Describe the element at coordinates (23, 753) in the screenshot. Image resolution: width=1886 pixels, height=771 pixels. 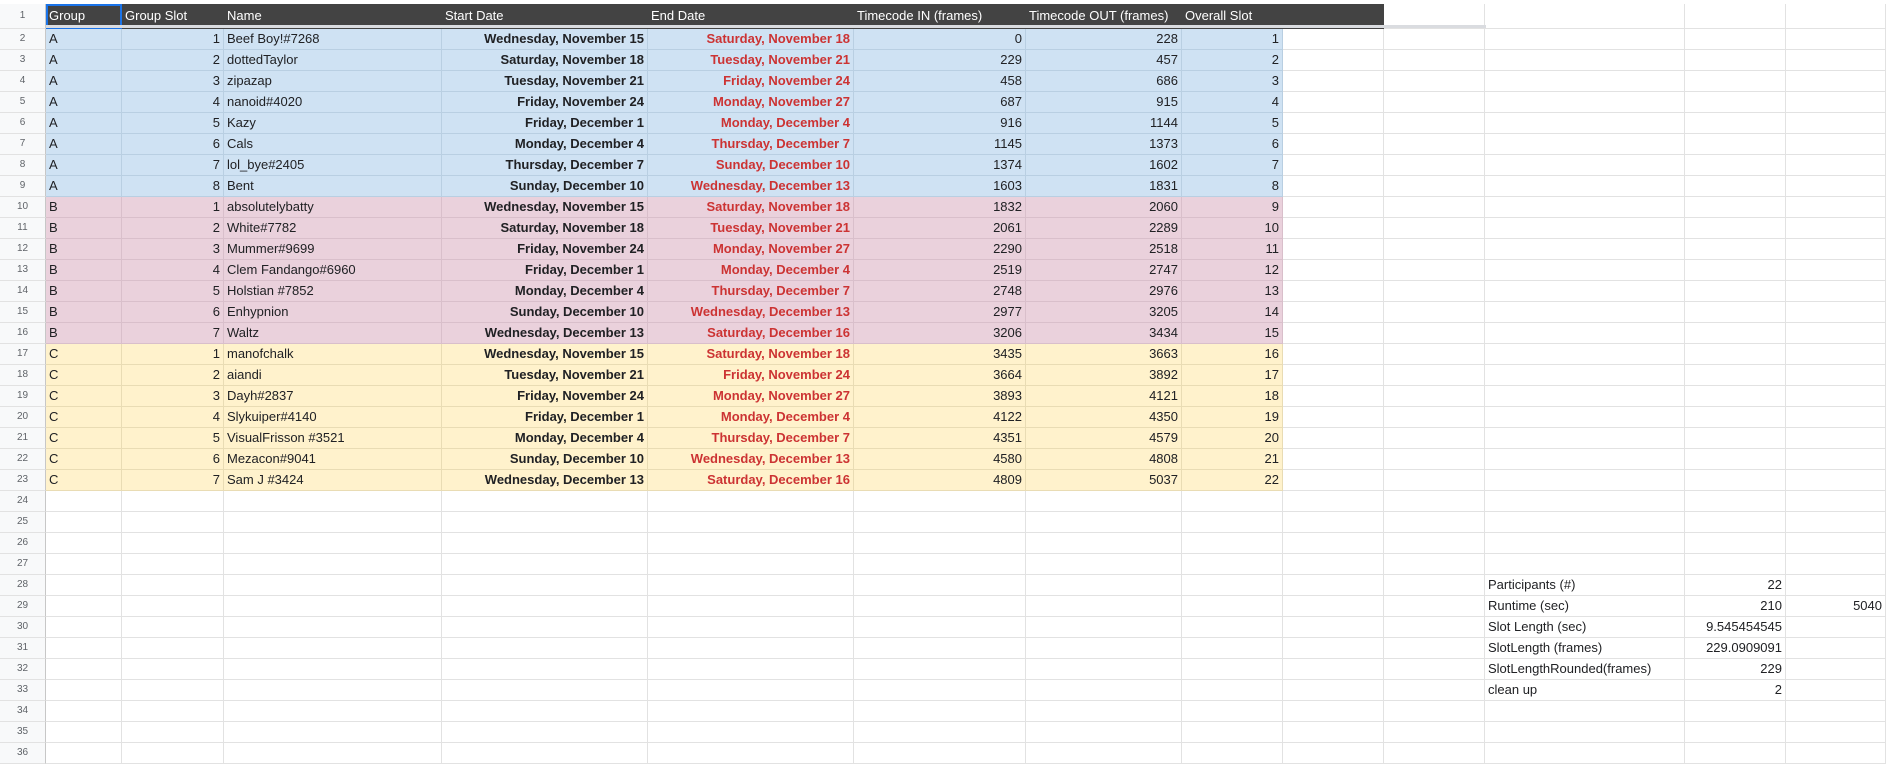
I see `row-number: 36` at that location.